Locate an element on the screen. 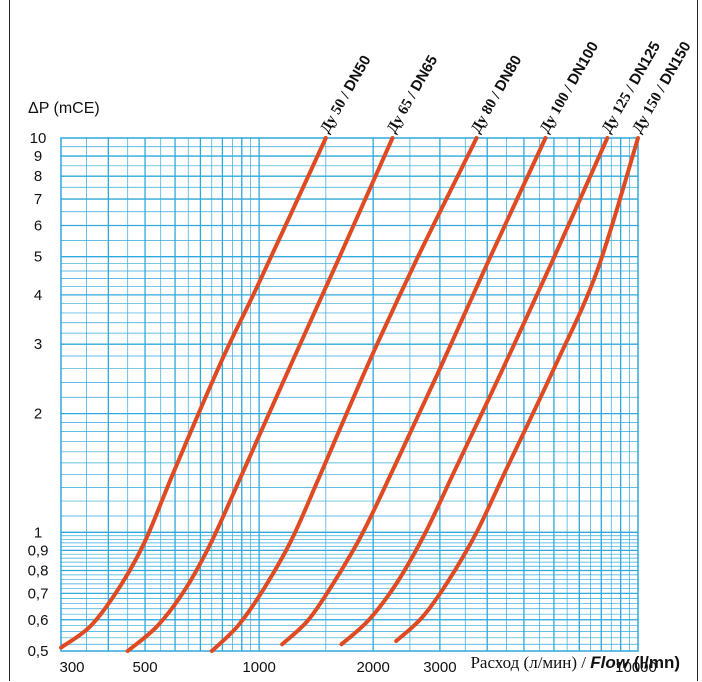  y-tick-label: 5 is located at coordinates (38, 257).